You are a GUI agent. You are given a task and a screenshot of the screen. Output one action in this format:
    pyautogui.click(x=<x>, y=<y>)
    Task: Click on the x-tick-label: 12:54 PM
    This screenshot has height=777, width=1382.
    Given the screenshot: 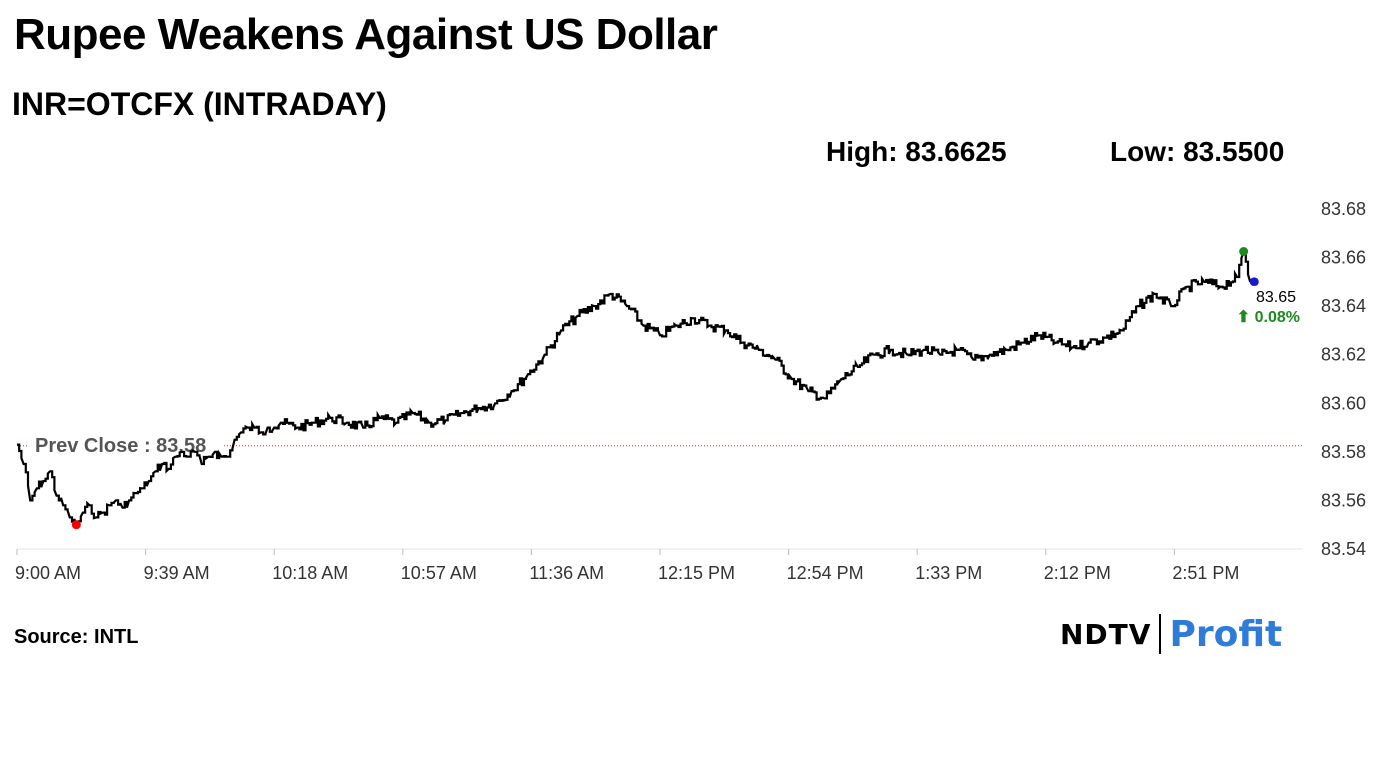 What is the action you would take?
    pyautogui.click(x=825, y=573)
    